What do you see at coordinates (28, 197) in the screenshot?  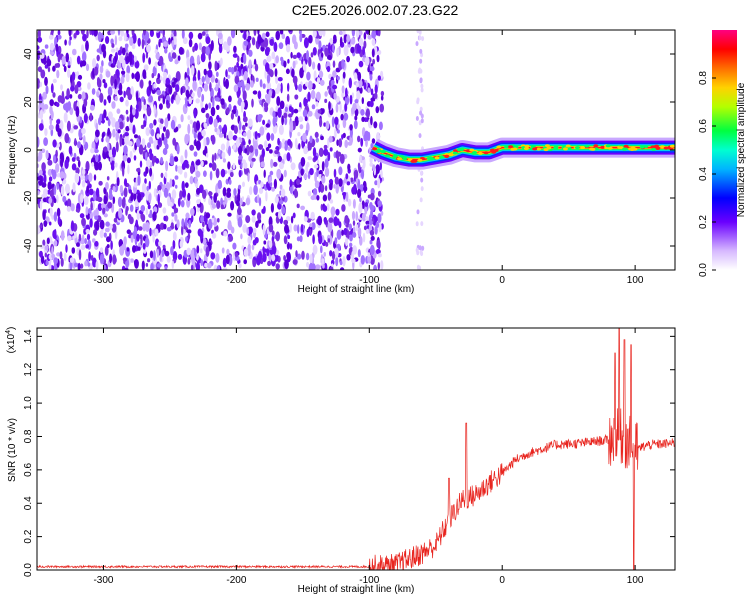 I see `y-tick-label: -20` at bounding box center [28, 197].